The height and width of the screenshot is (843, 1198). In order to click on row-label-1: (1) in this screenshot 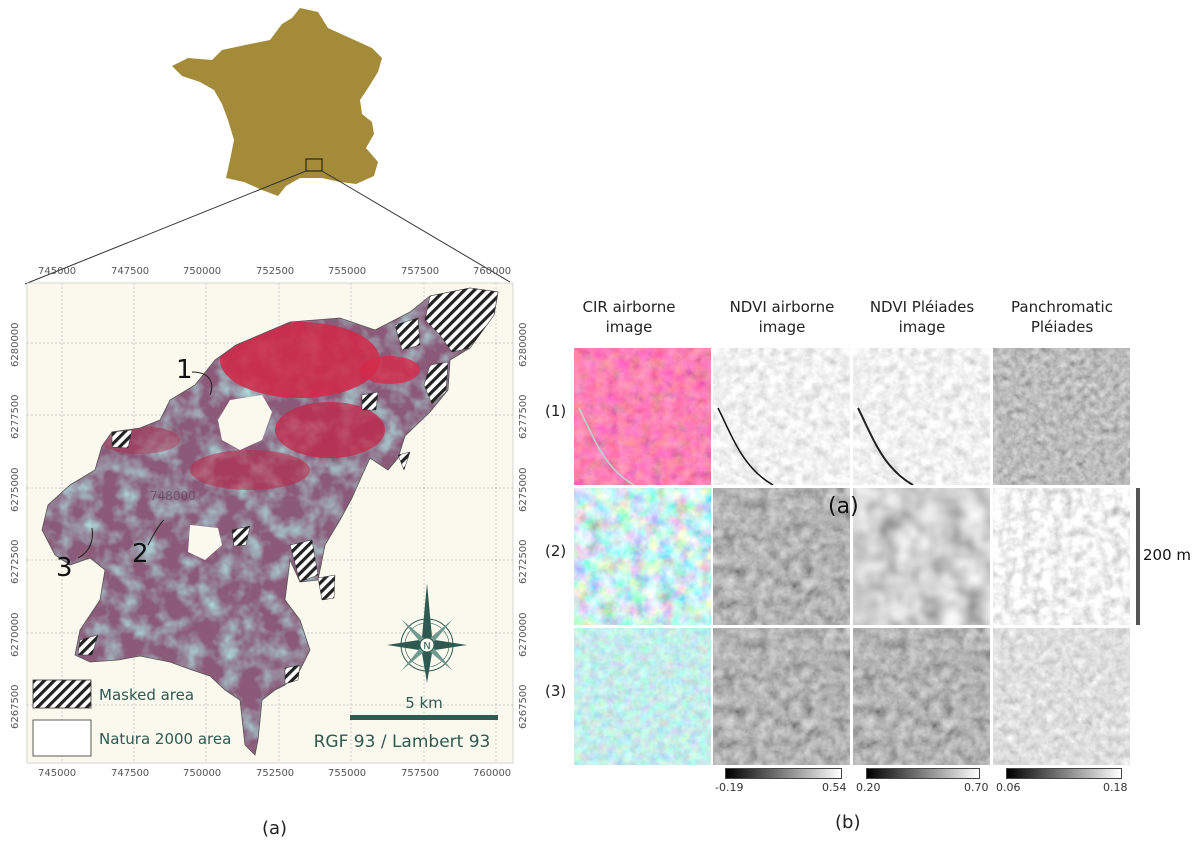, I will do `click(556, 411)`.